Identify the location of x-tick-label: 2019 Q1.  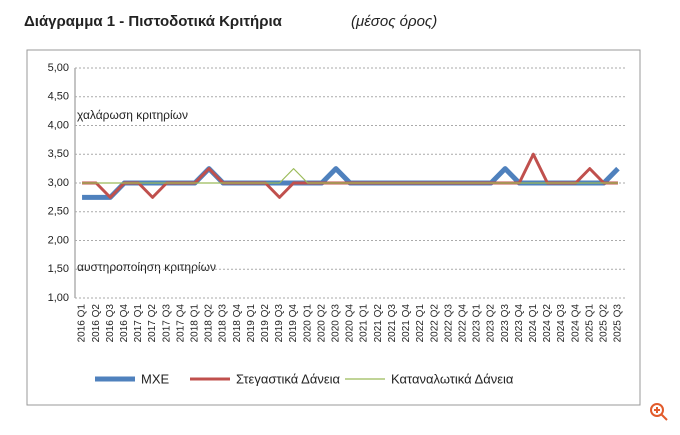
(251, 323).